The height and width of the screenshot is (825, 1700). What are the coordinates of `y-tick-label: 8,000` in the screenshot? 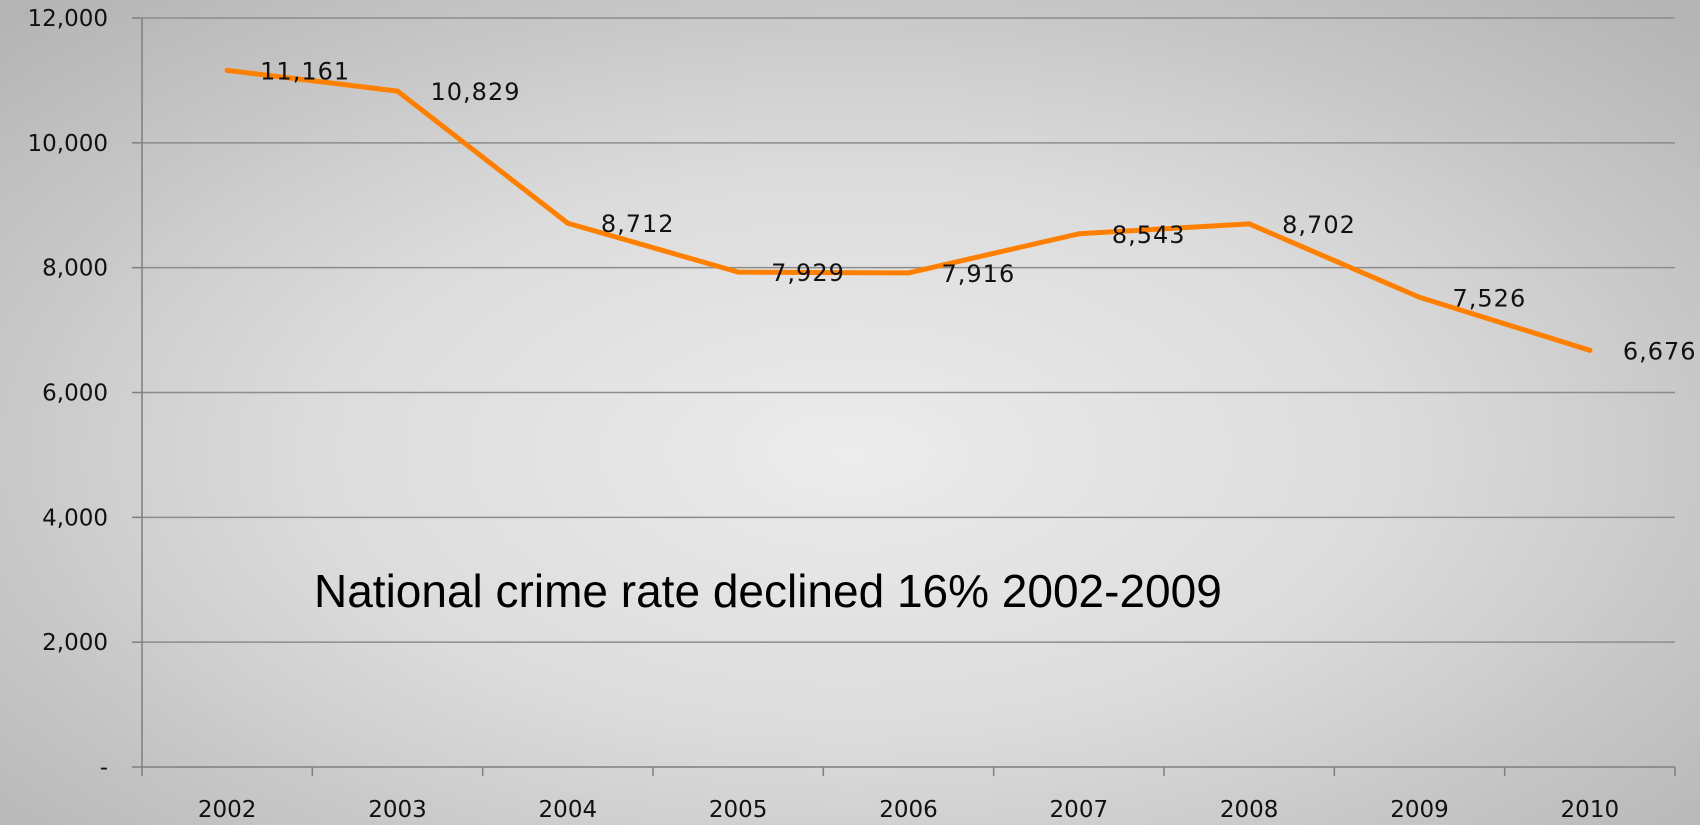 It's located at (75, 269).